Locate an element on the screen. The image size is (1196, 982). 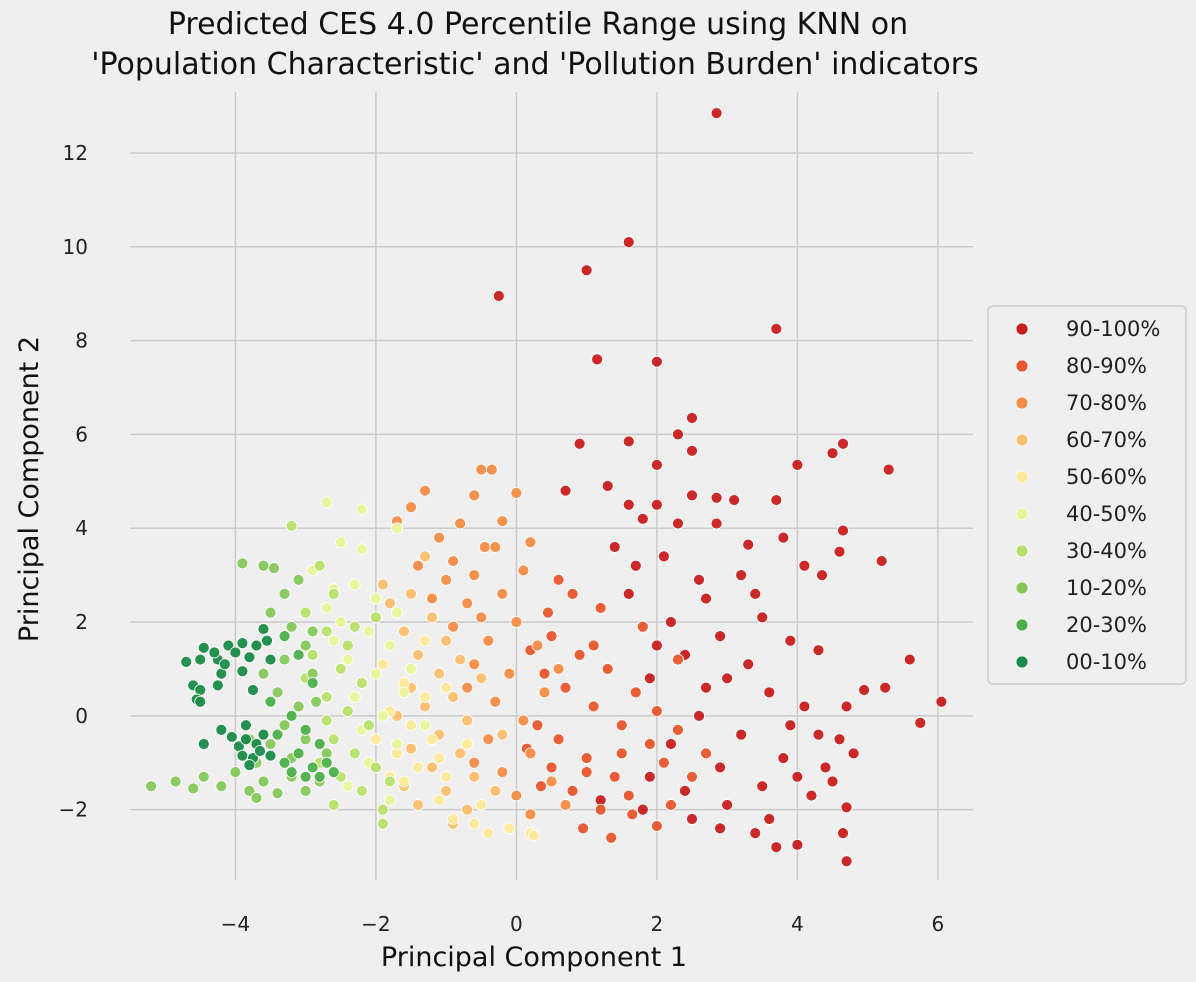
legend-label: 80-90% is located at coordinates (1106, 366).